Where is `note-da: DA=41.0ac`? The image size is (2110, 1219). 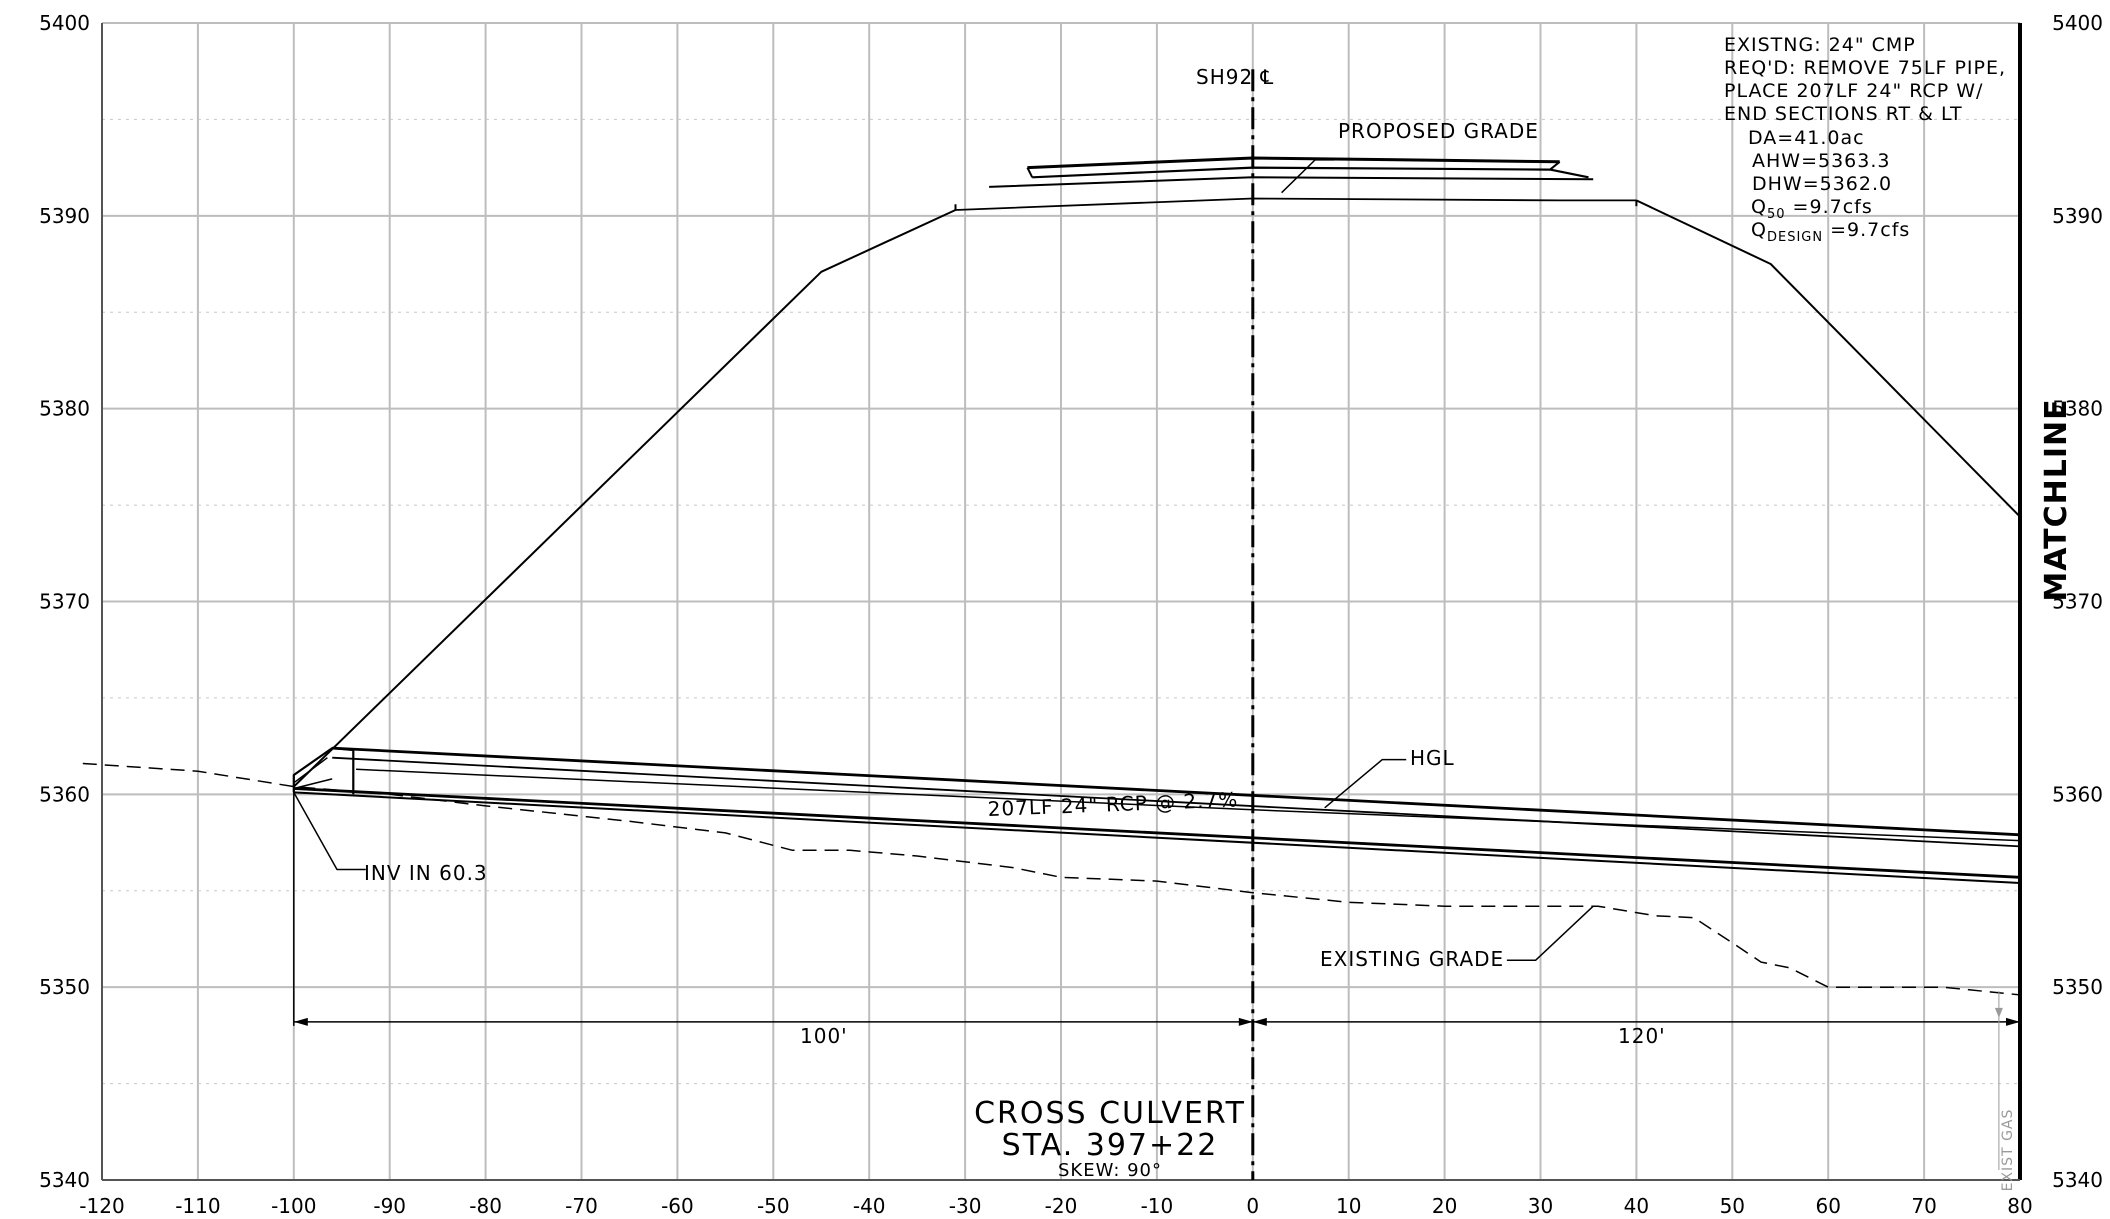
note-da: DA=41.0ac is located at coordinates (1806, 138).